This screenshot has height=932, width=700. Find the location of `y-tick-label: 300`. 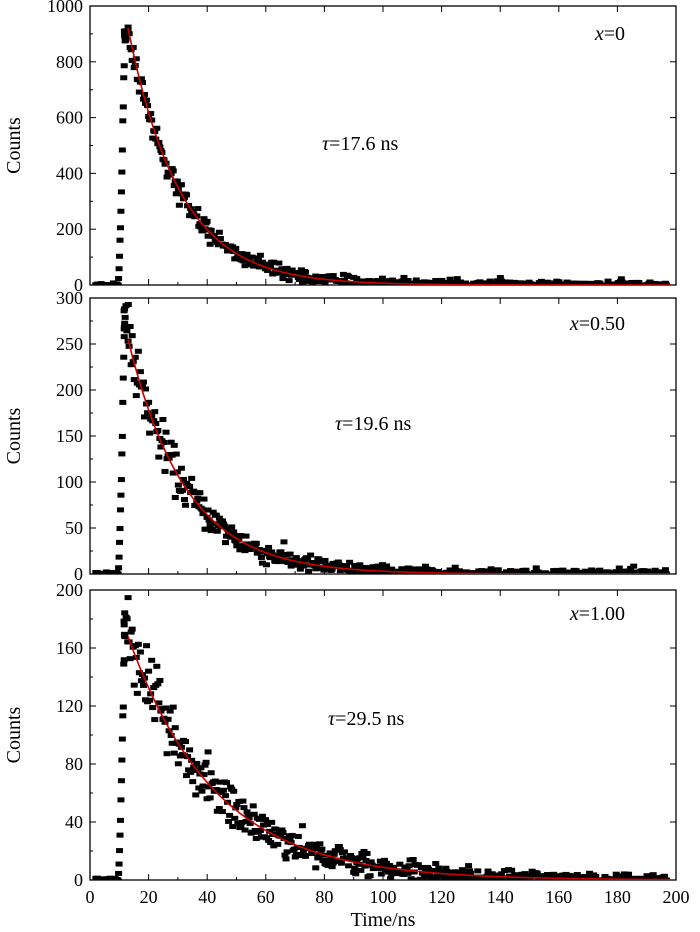

y-tick-label: 300 is located at coordinates (69, 298).